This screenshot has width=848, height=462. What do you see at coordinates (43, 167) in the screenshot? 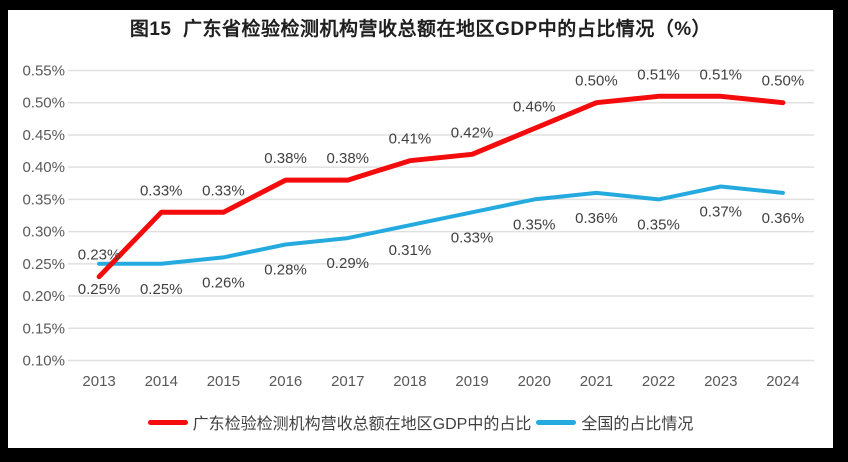
I see `y-axis-tick-label: 0.40%` at bounding box center [43, 167].